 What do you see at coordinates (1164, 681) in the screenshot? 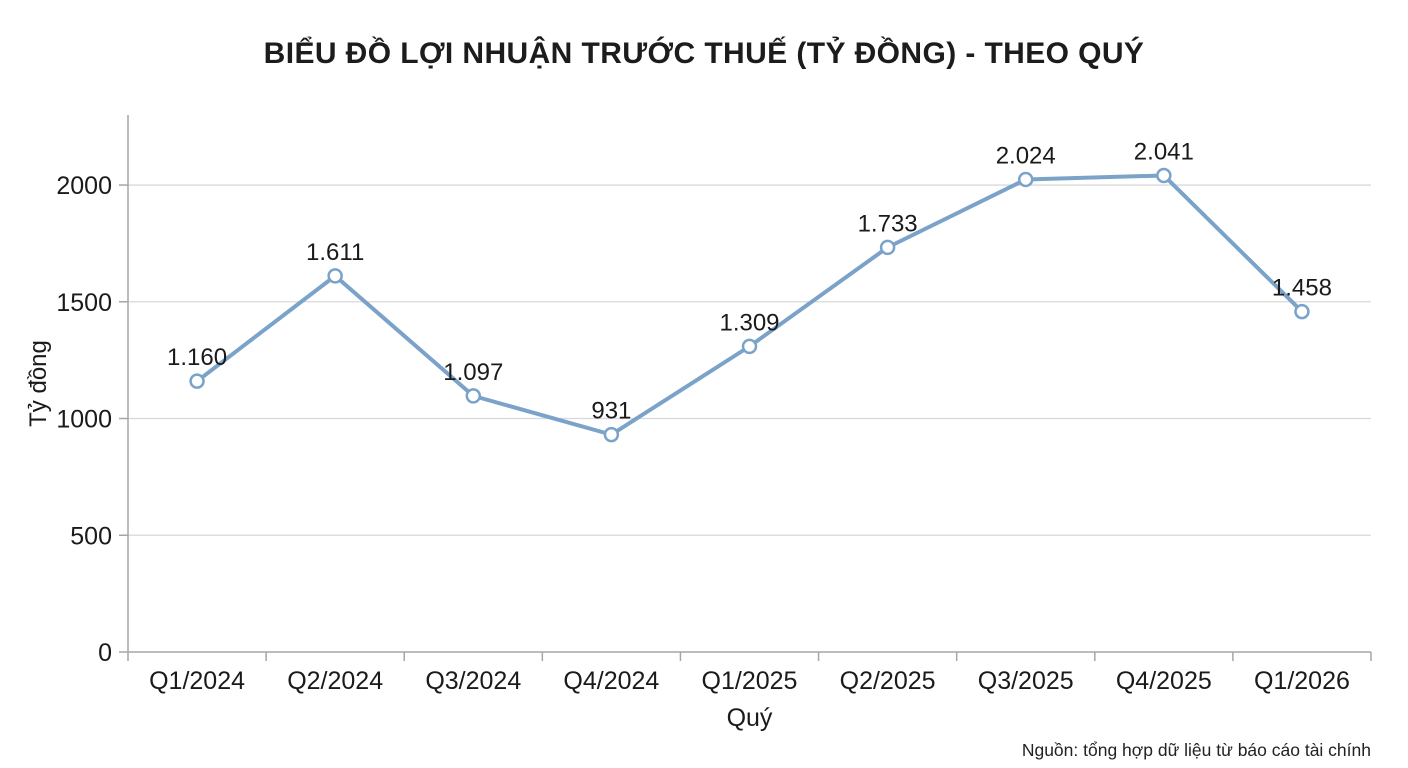
I see `x-tick-label: Q4/2025` at bounding box center [1164, 681].